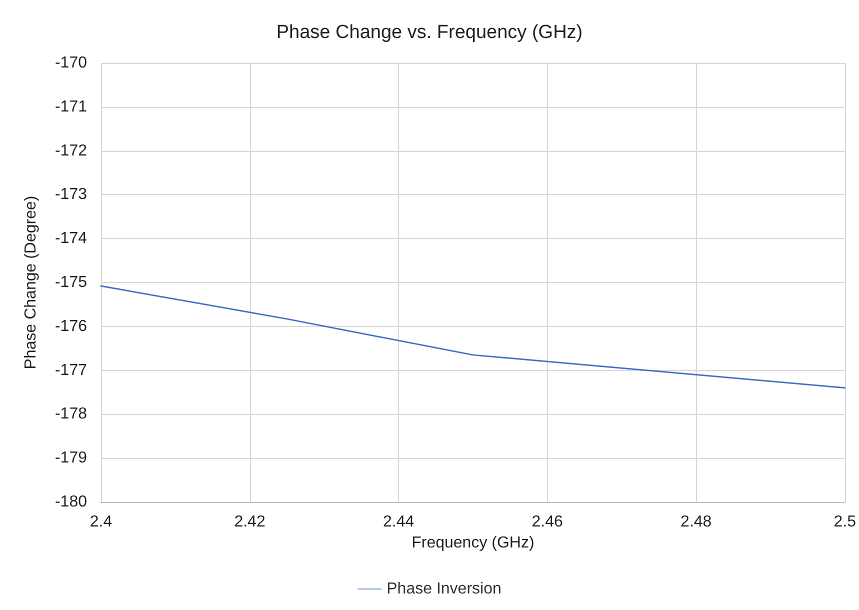  What do you see at coordinates (71, 502) in the screenshot?
I see `y-tick-label: -180` at bounding box center [71, 502].